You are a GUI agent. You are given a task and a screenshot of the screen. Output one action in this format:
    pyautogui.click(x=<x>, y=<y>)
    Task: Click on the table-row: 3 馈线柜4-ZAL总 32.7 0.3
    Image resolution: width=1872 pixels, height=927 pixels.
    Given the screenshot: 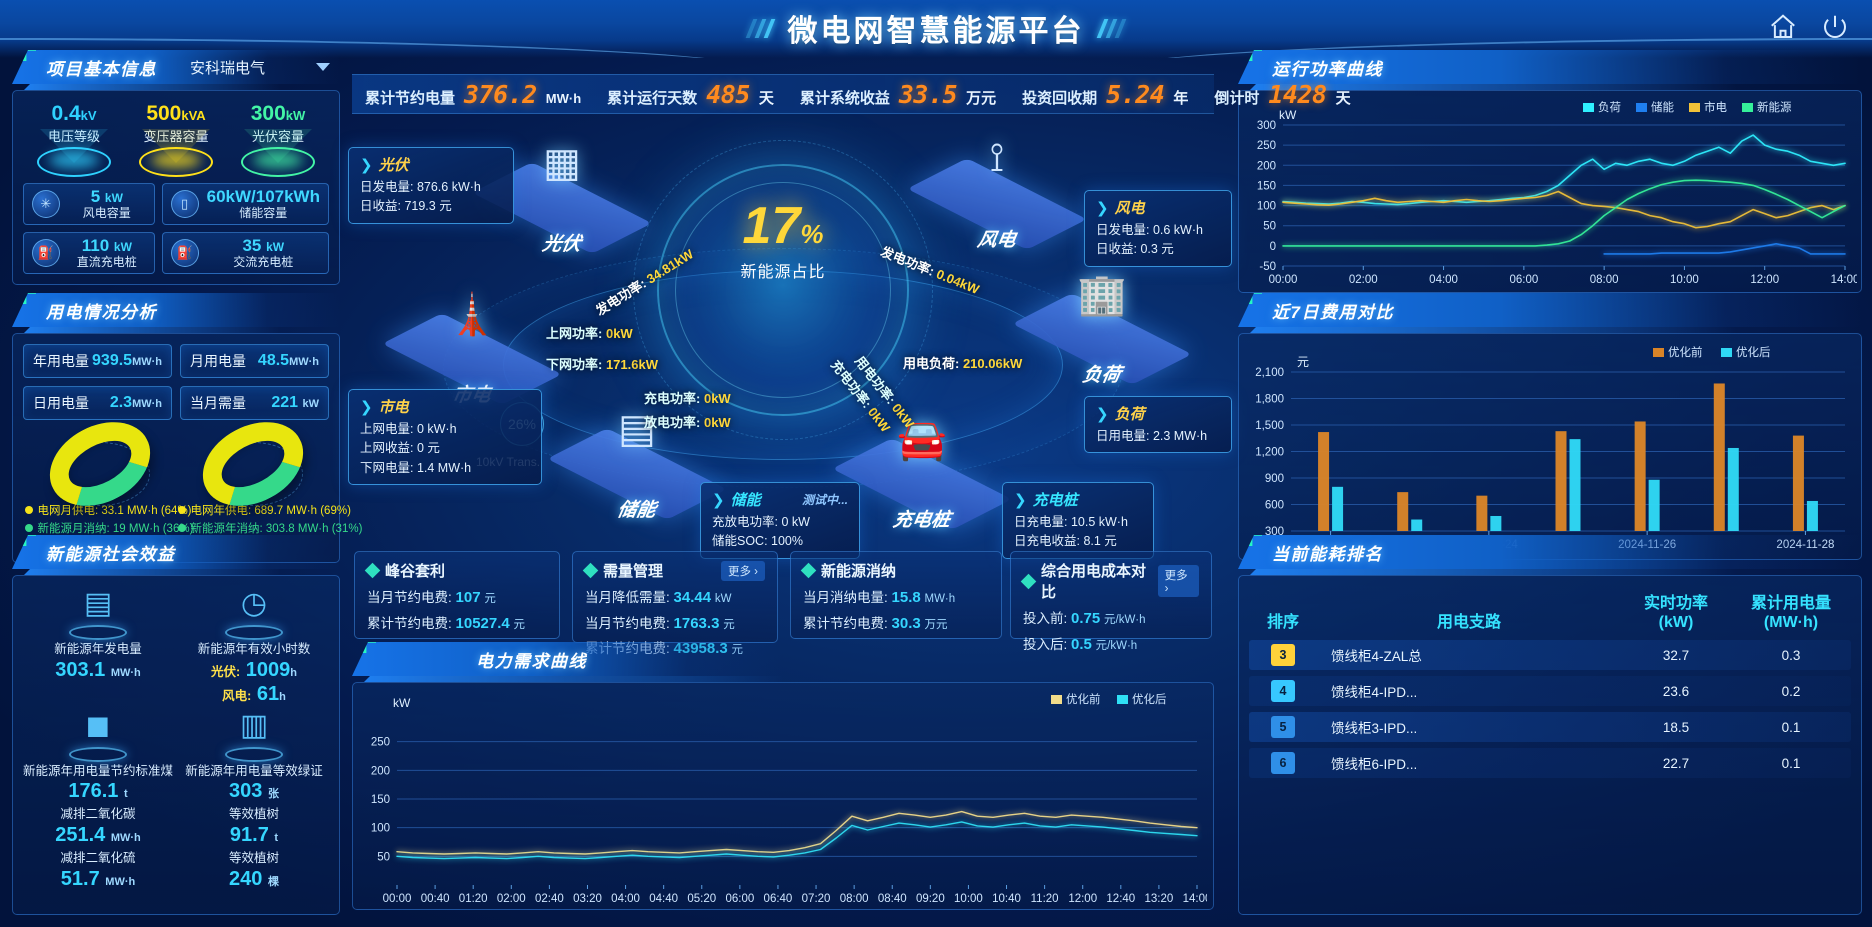 What is the action you would take?
    pyautogui.click(x=1550, y=655)
    